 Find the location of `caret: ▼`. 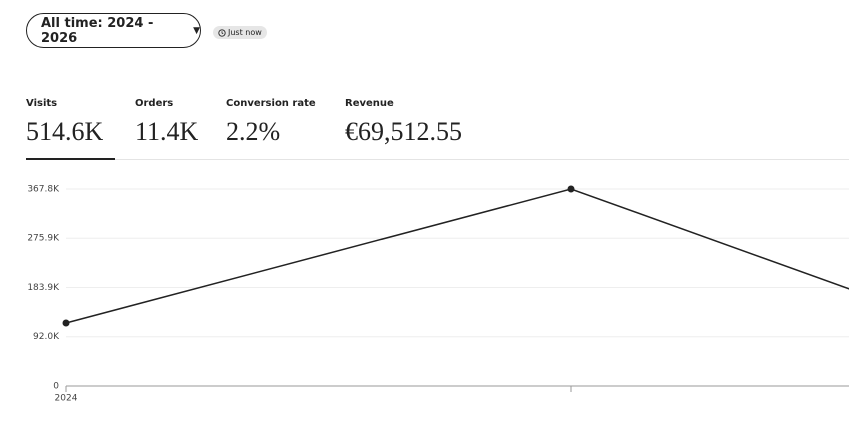

caret: ▼ is located at coordinates (196, 30).